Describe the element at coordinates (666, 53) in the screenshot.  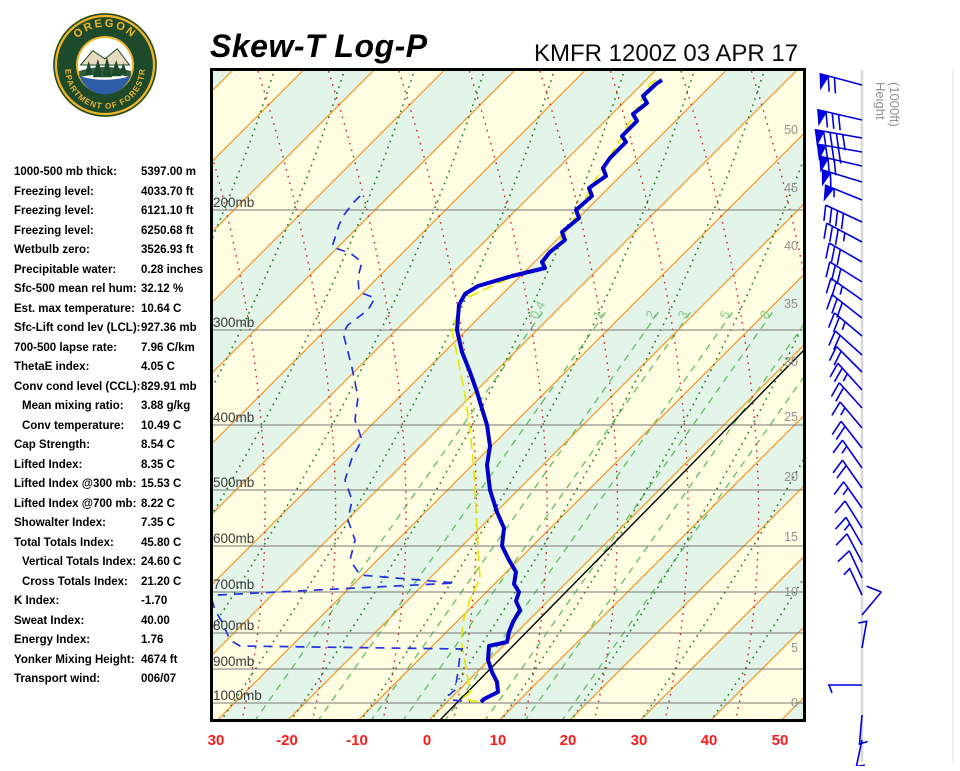
I see `station-datetime: KMFR 1200Z 03 APR 17` at that location.